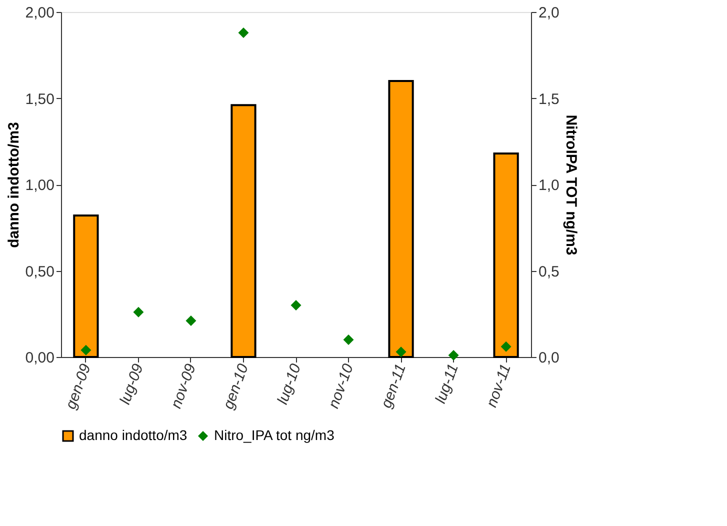 This screenshot has height=526, width=727. What do you see at coordinates (549, 358) in the screenshot?
I see `y2-tick-label: 0,0` at bounding box center [549, 358].